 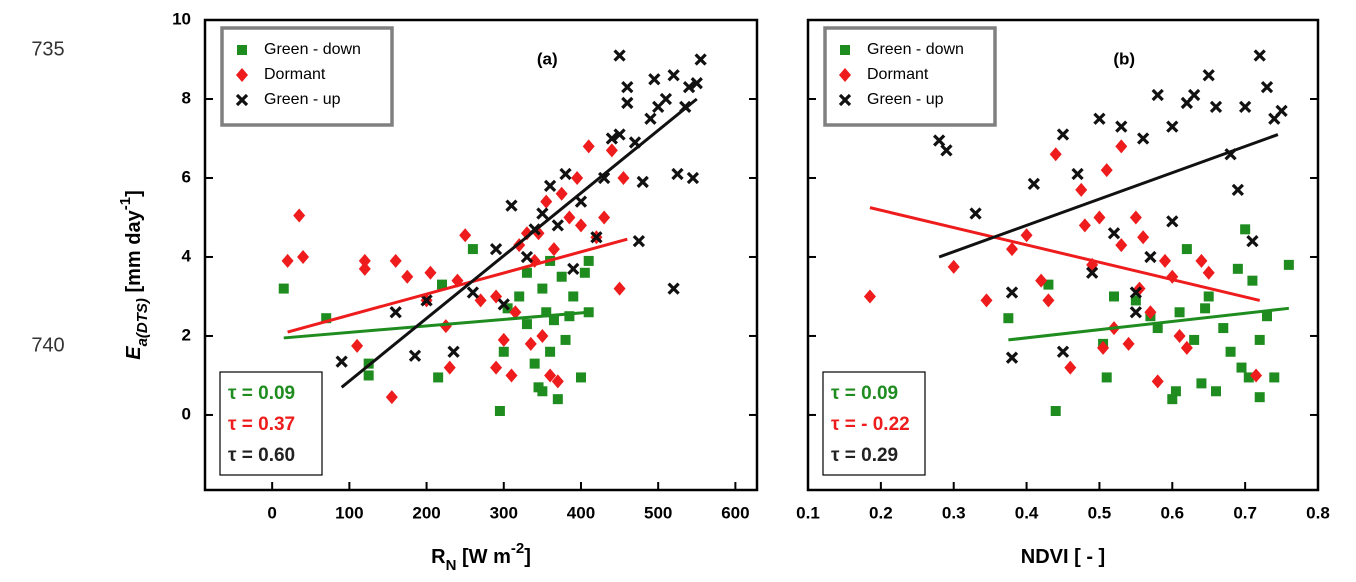 I want to click on stats-label: τ = 0.29, so click(x=864, y=455).